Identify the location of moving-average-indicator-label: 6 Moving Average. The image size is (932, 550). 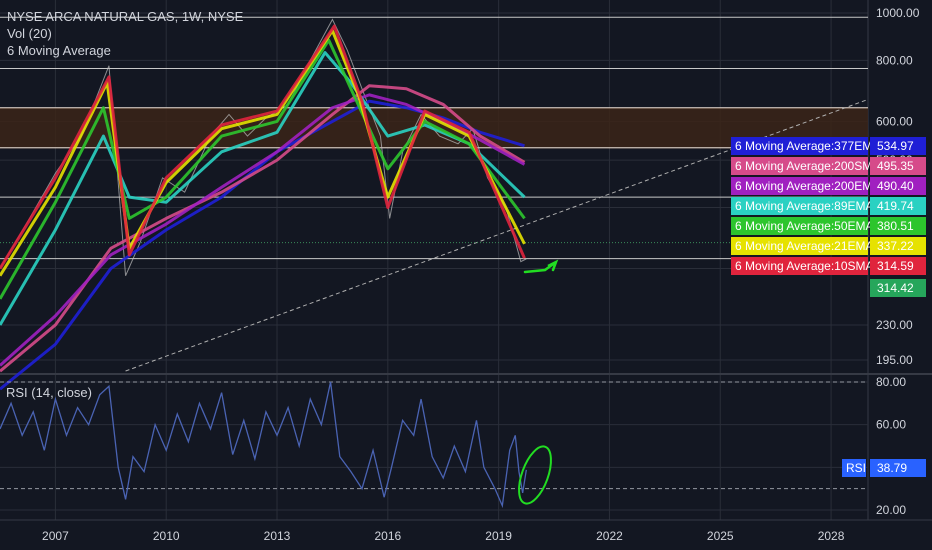
(125, 50).